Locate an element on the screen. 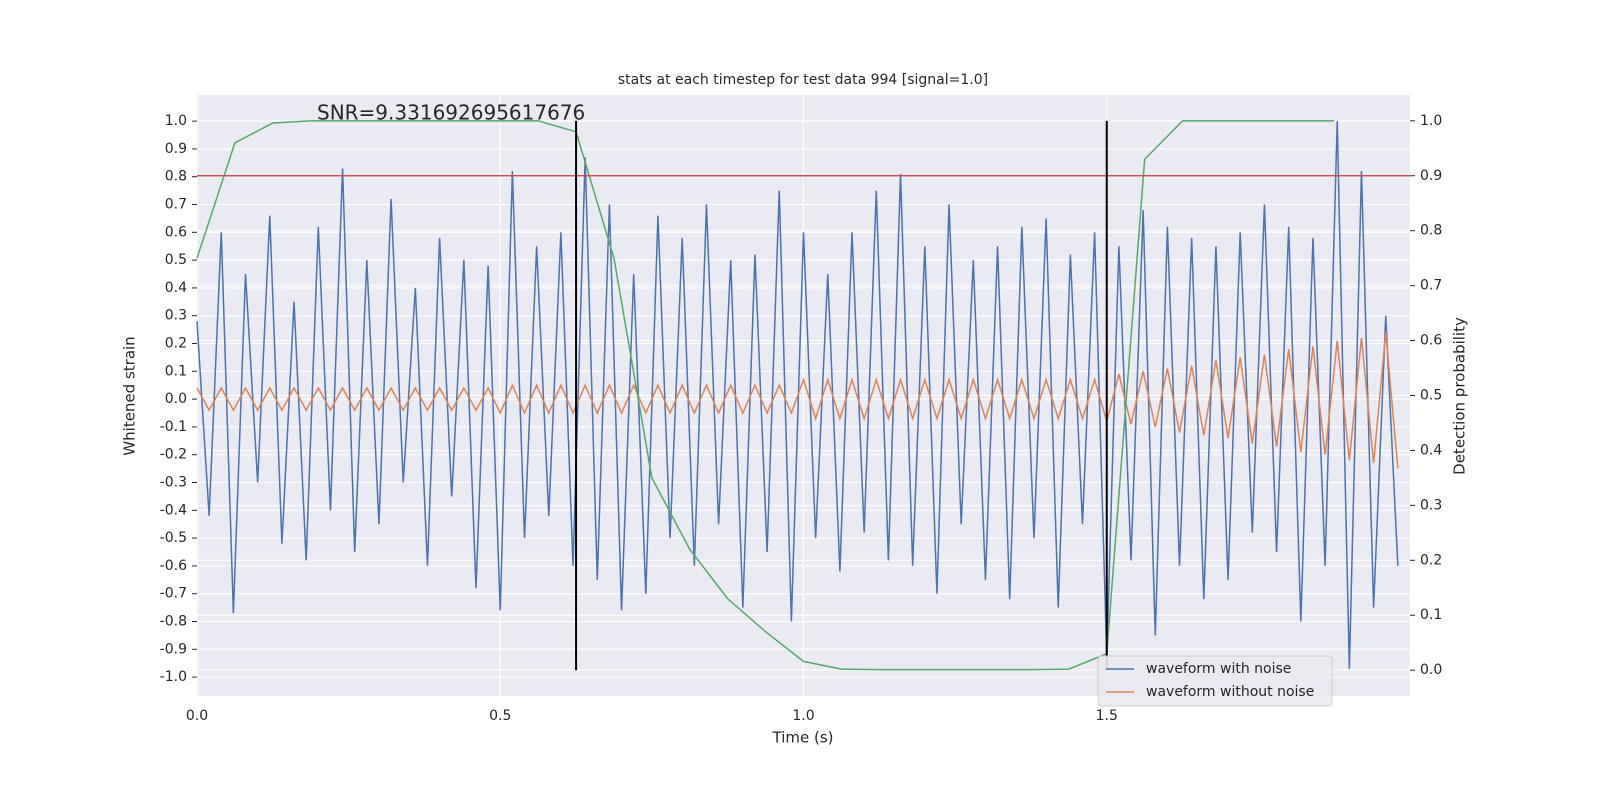 Image resolution: width=1600 pixels, height=800 pixels. y-tick-label: -0.3 is located at coordinates (173, 483).